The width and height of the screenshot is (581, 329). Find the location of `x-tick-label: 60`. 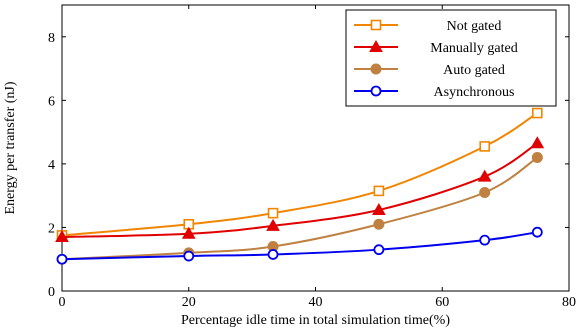

x-tick-label: 60 is located at coordinates (442, 302).